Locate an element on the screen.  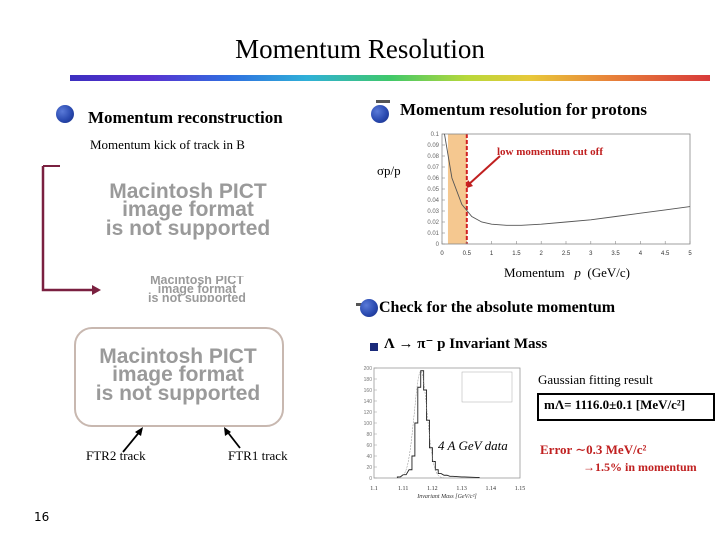
y-tick-label: 0.06 is located at coordinates (433, 179).